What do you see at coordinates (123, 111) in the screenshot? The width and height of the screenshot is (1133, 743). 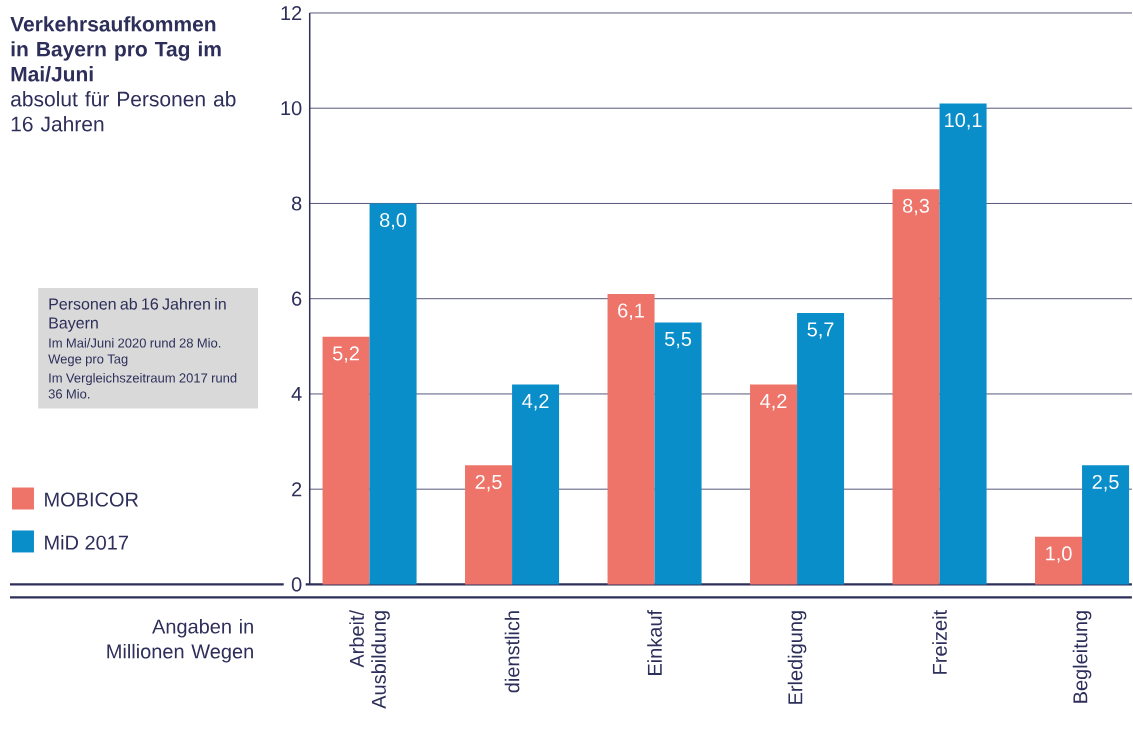 I see `text: absolut für Personen ab 16 Jahren` at bounding box center [123, 111].